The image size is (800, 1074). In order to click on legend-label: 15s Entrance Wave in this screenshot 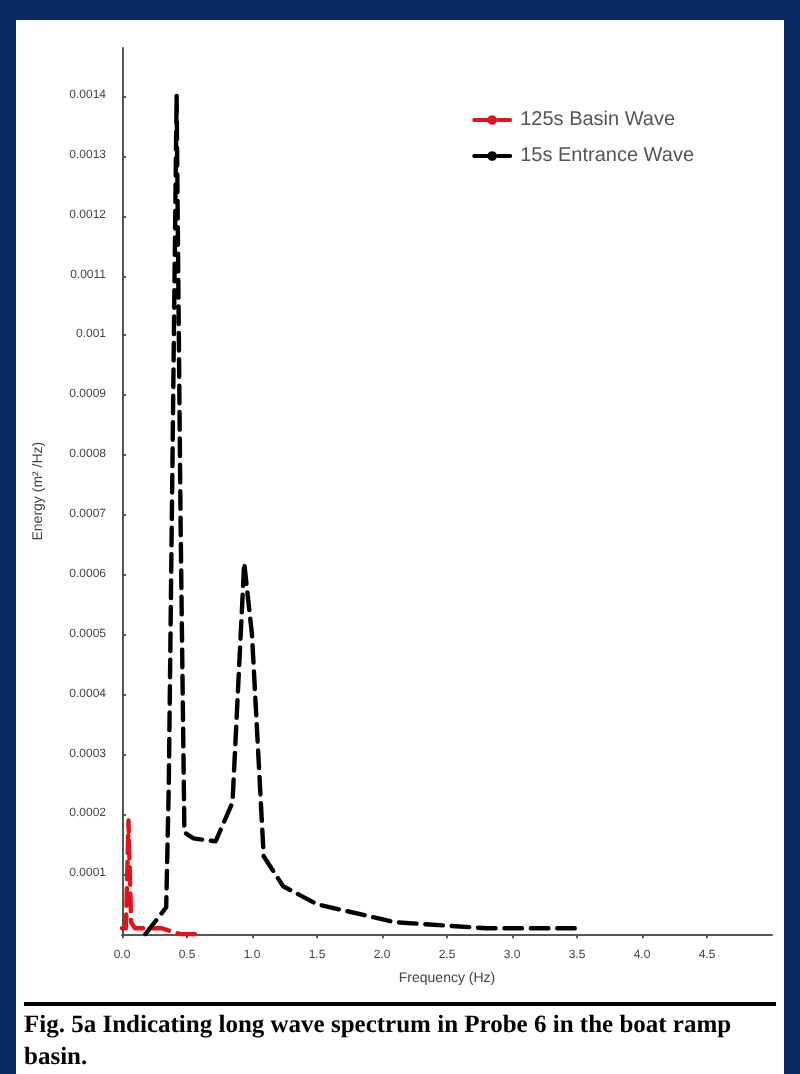, I will do `click(607, 156)`.